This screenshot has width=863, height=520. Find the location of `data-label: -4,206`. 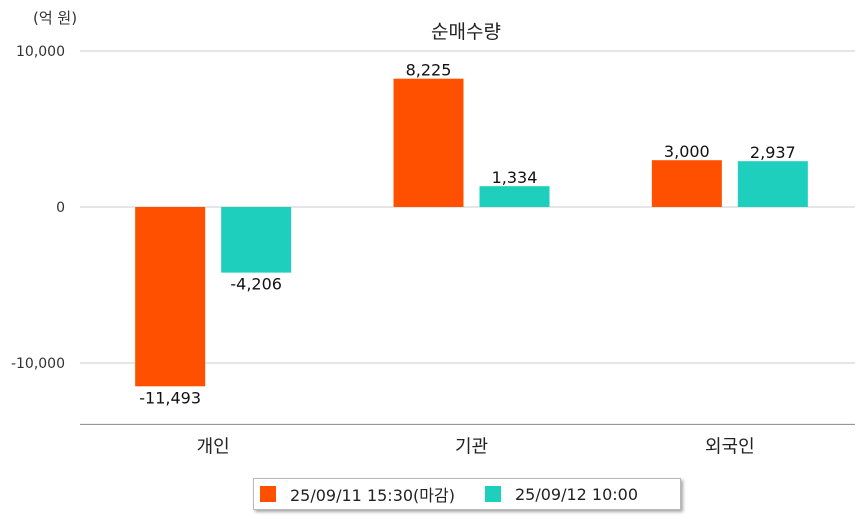

data-label: -4,206 is located at coordinates (256, 284).